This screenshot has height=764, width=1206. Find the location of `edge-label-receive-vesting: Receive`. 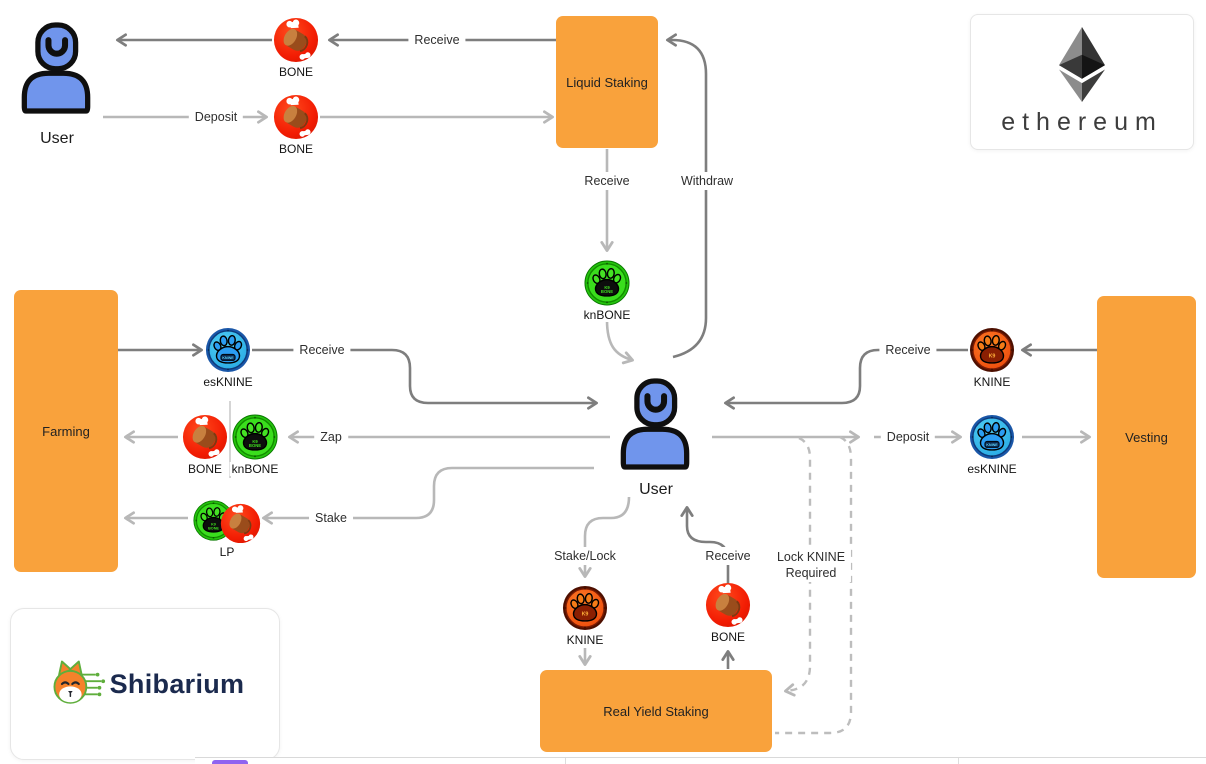

edge-label-receive-vesting: Receive is located at coordinates (908, 350).